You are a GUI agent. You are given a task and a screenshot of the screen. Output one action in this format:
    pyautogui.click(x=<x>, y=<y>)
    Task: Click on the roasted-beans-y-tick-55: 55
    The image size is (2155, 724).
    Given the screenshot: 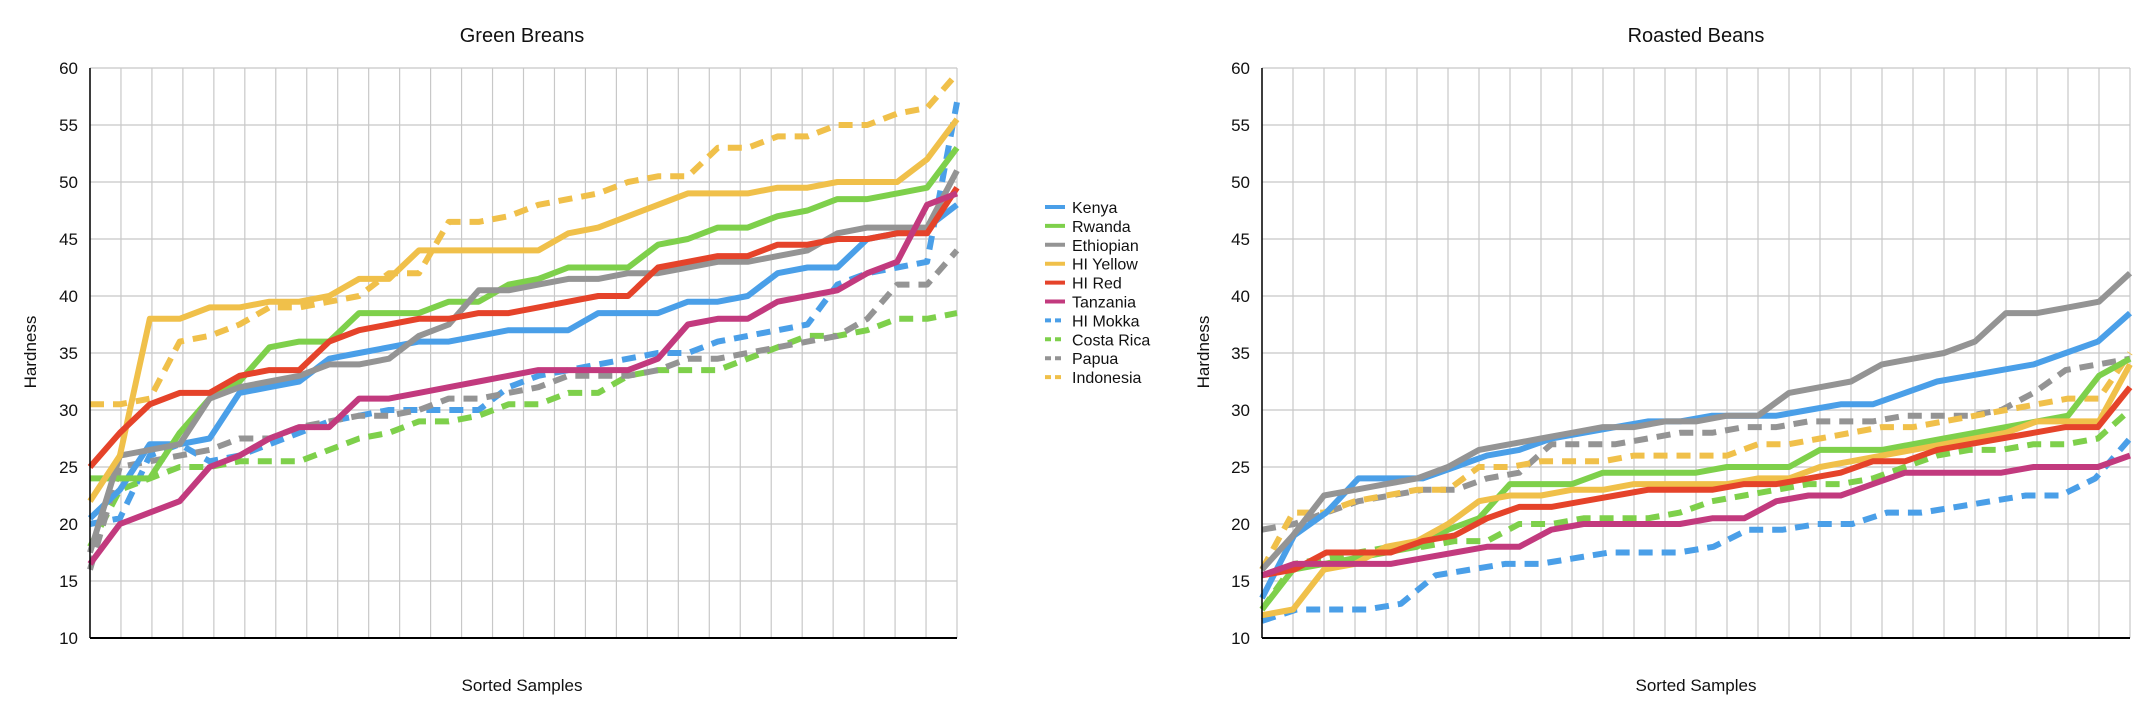 What is the action you would take?
    pyautogui.click(x=1240, y=125)
    